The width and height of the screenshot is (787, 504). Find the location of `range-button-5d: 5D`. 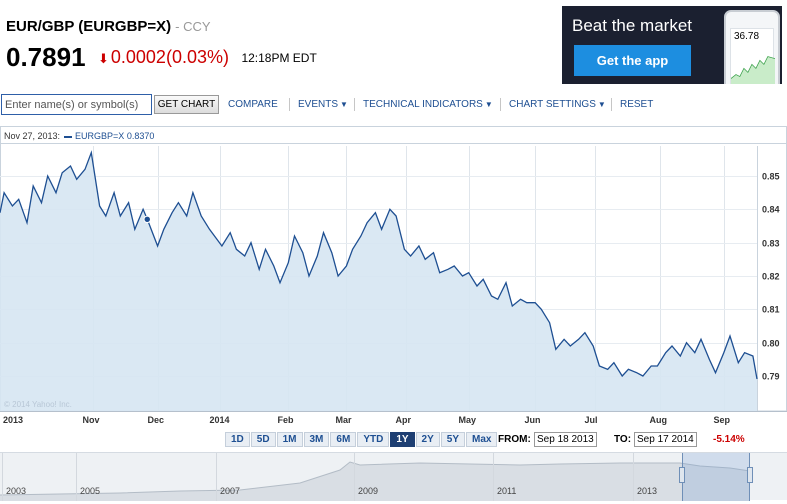

range-button-5d: 5D is located at coordinates (263, 439).